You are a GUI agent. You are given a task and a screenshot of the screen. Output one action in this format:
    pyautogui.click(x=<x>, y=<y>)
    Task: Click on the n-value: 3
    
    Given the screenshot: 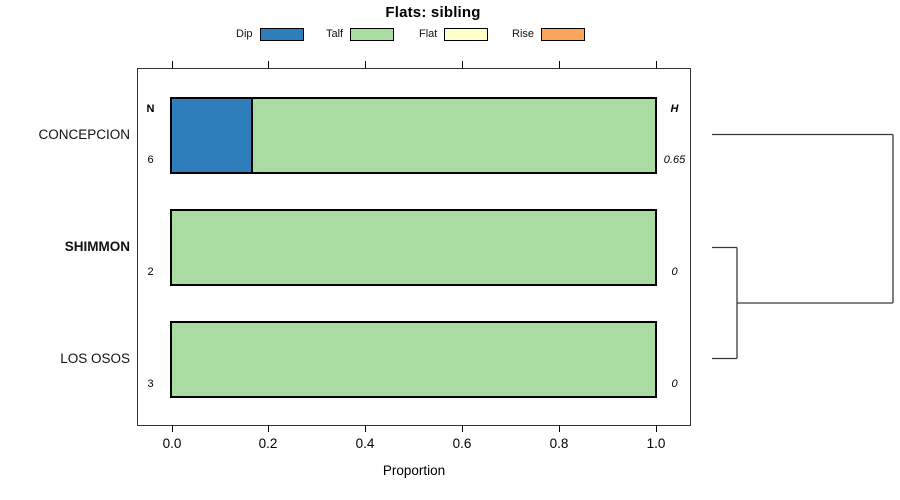 What is the action you would take?
    pyautogui.click(x=150, y=384)
    